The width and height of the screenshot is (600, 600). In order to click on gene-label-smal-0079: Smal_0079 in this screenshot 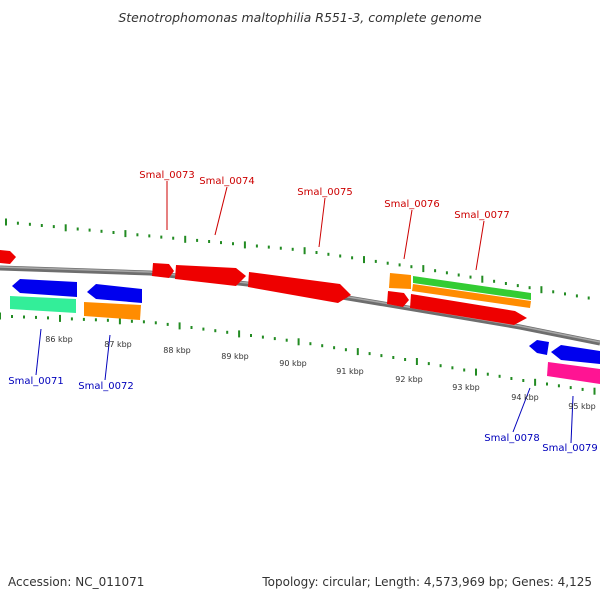, I will do `click(569, 448)`.